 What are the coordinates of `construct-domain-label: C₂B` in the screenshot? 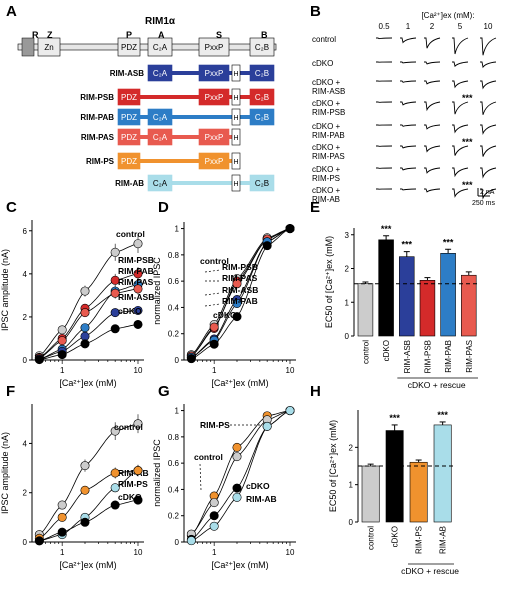 It's located at (262, 117).